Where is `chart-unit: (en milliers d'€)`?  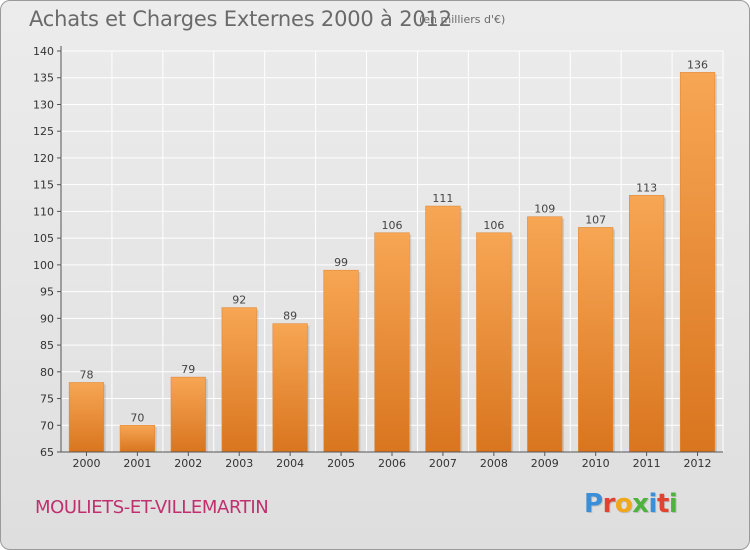 chart-unit: (en milliers d'€) is located at coordinates (462, 19).